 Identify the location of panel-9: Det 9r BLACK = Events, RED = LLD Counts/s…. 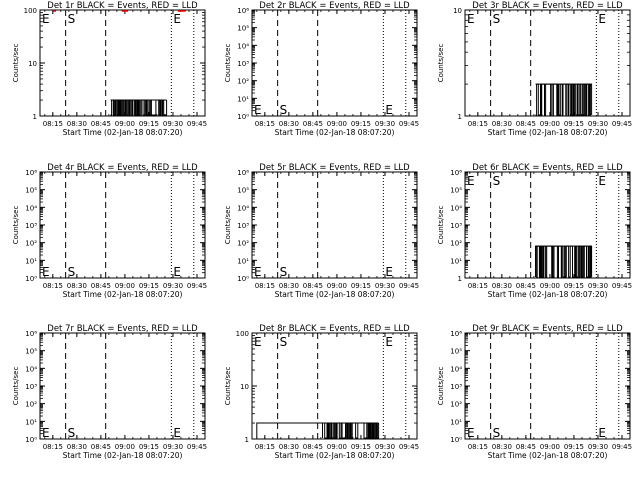
(534, 392).